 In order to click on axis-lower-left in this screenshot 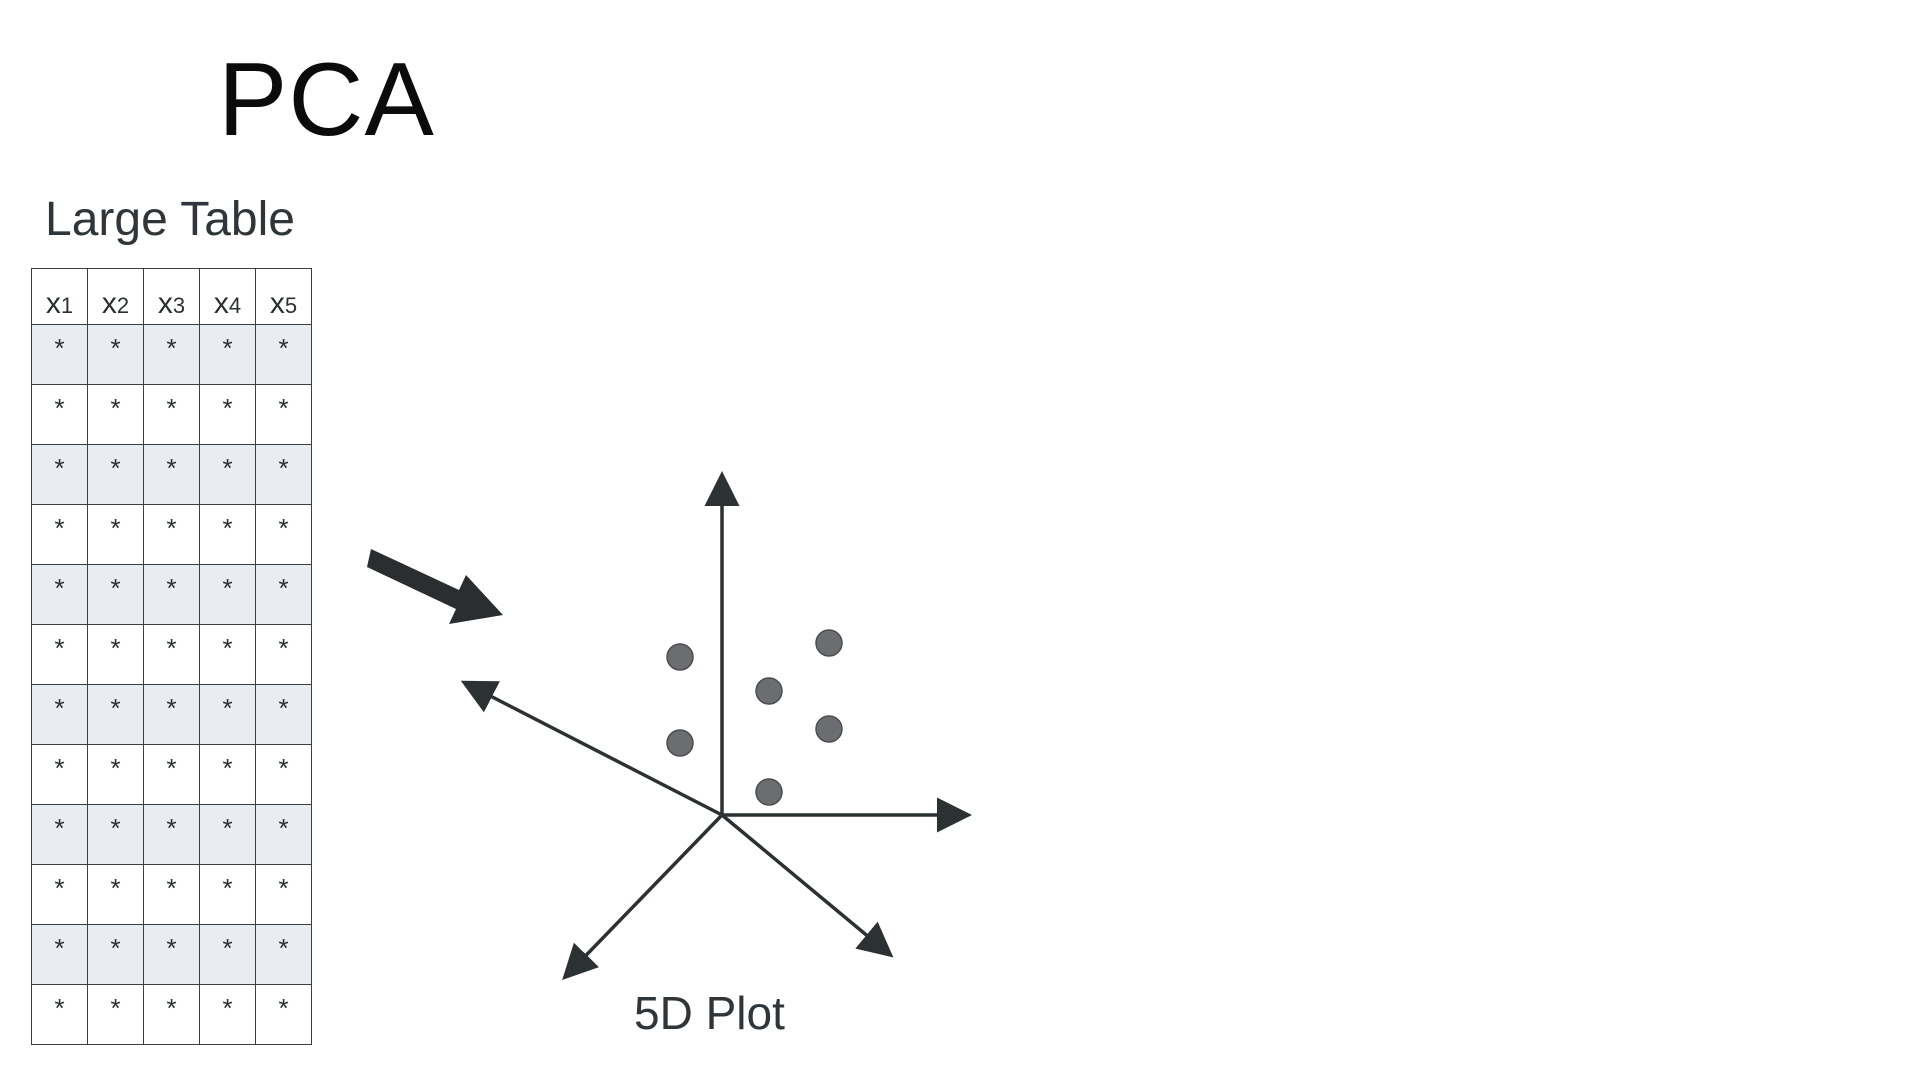, I will do `click(643, 897)`.